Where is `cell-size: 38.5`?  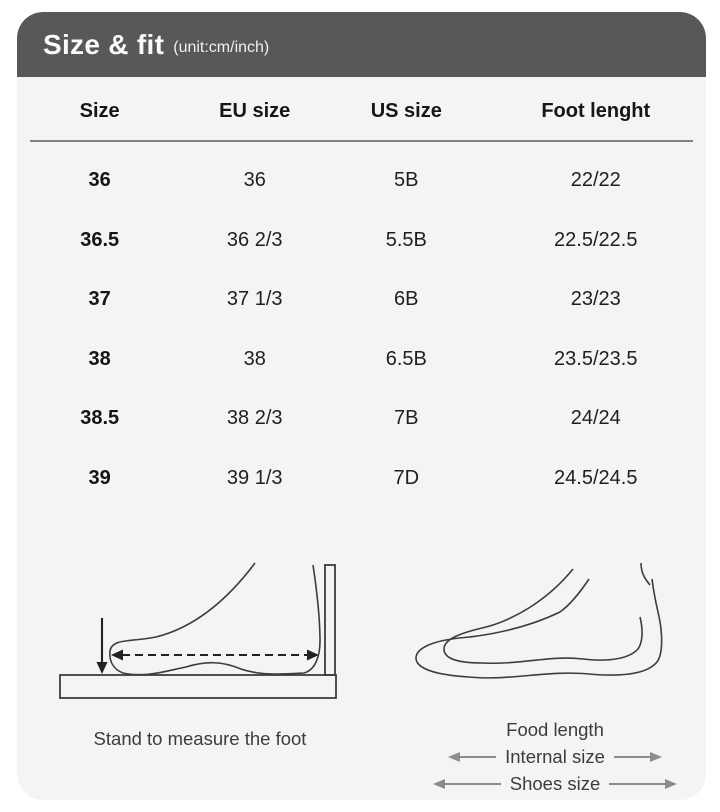 cell-size: 38.5 is located at coordinates (100, 418).